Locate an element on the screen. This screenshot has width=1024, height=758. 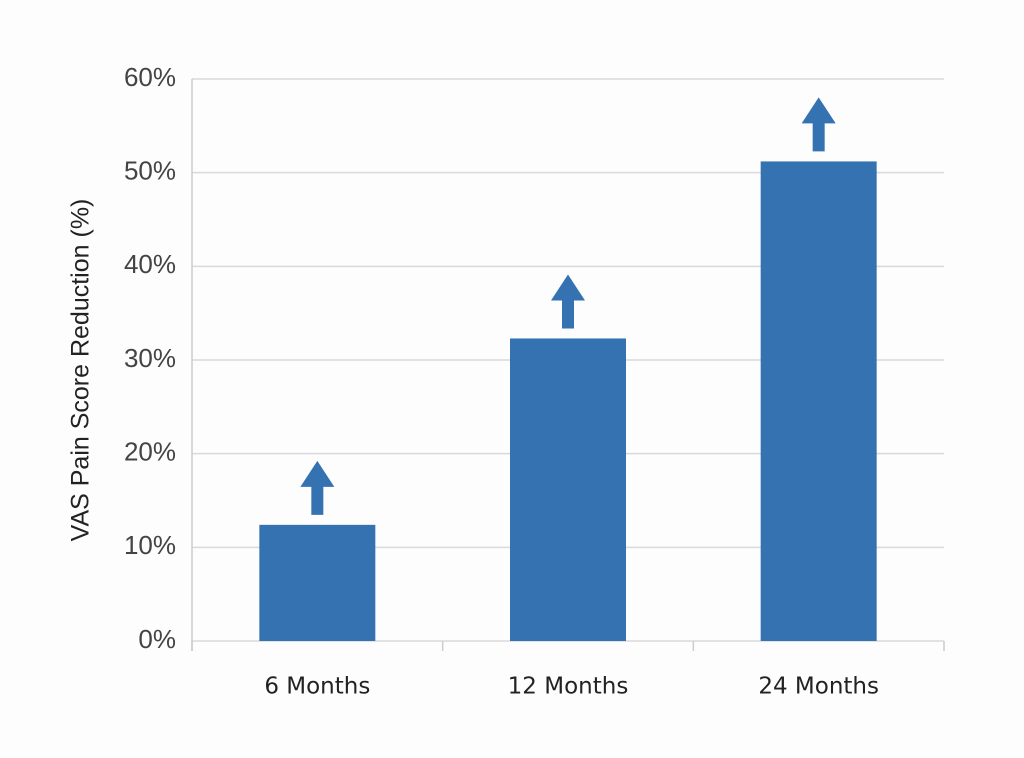
y-tick-label: 0% is located at coordinates (157, 639).